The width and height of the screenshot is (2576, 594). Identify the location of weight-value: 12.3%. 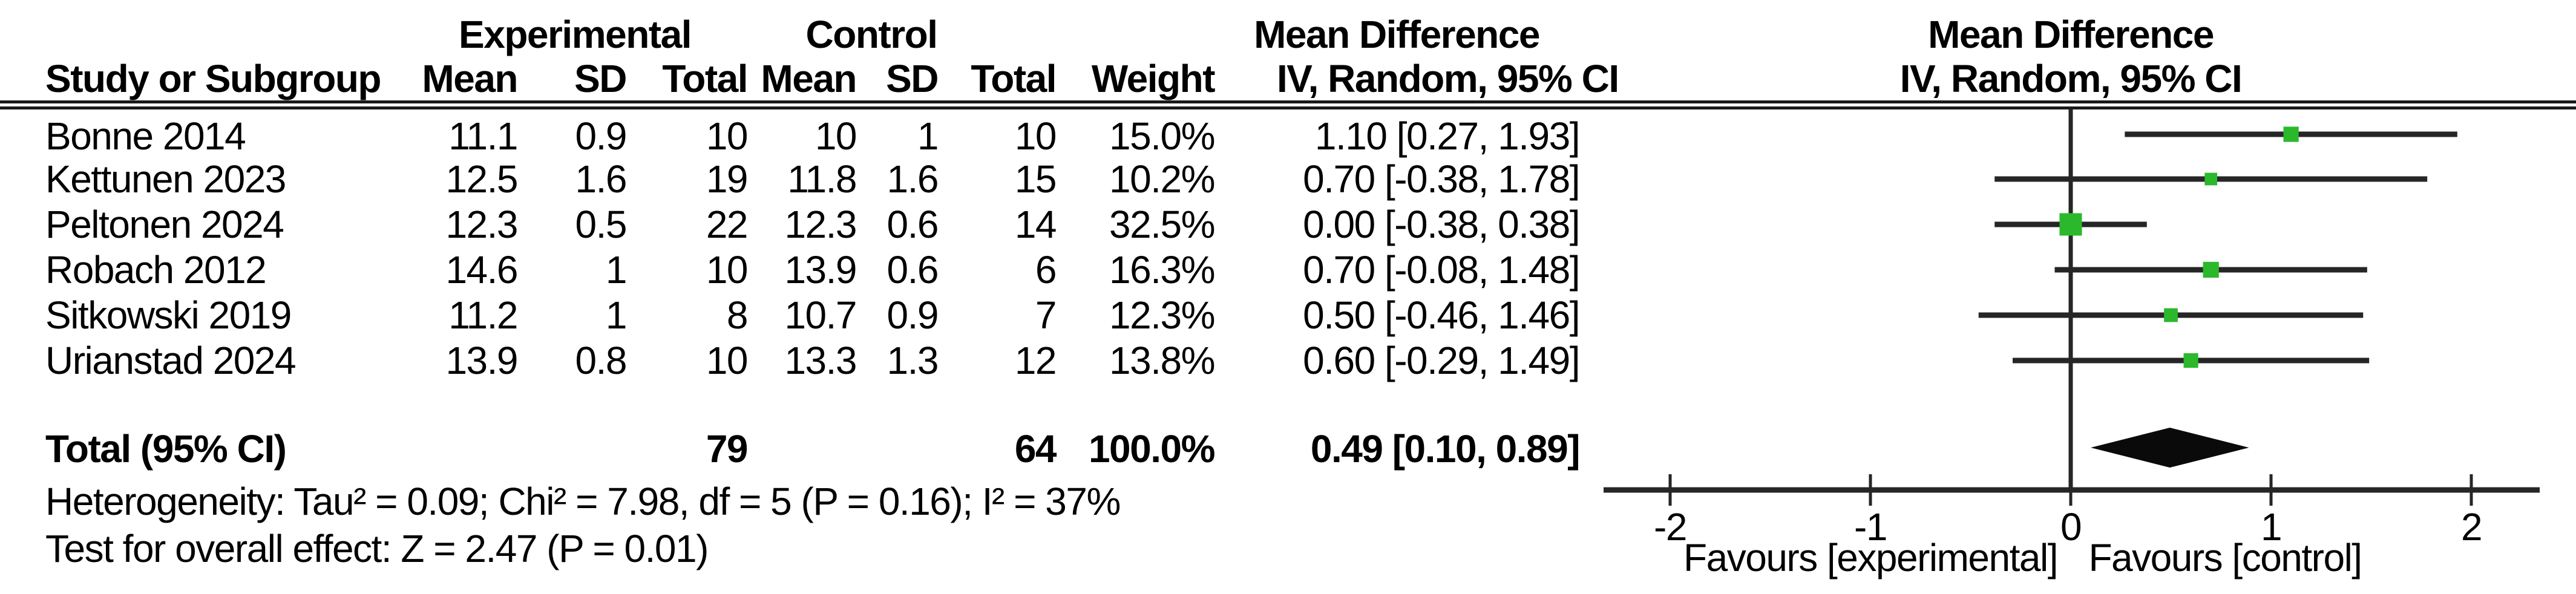
(1162, 315).